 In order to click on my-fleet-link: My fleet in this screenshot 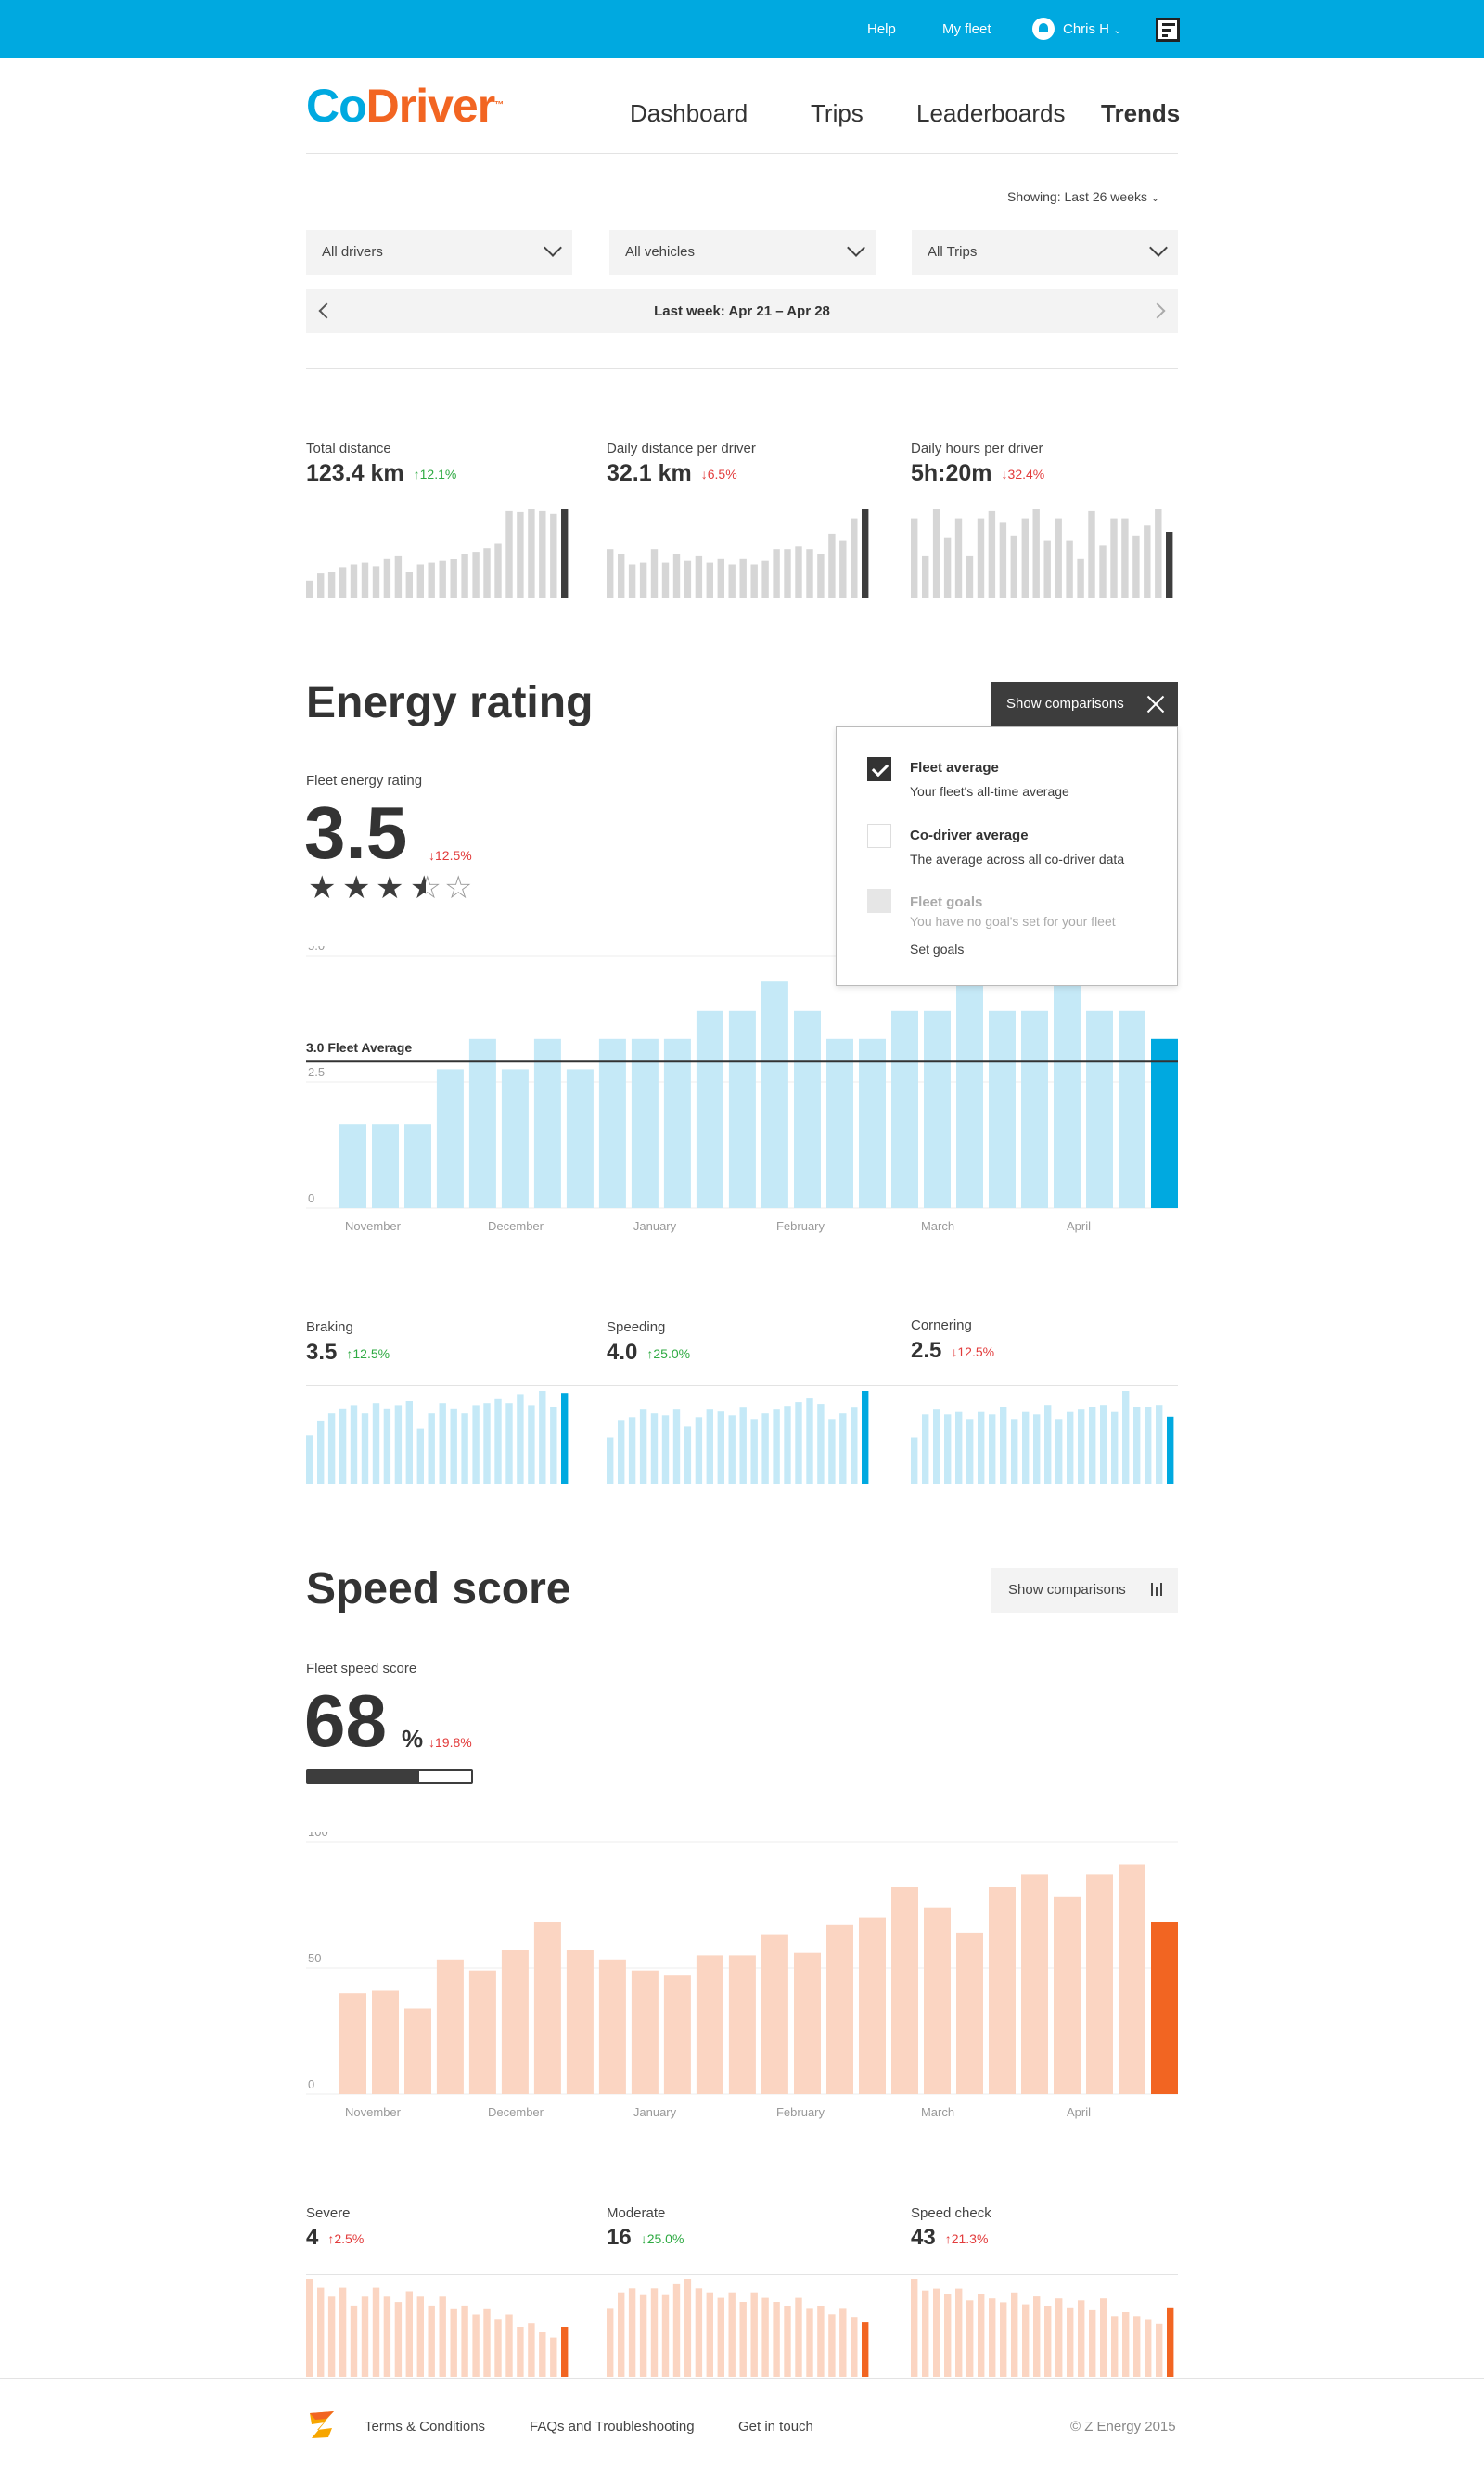, I will do `click(966, 29)`.